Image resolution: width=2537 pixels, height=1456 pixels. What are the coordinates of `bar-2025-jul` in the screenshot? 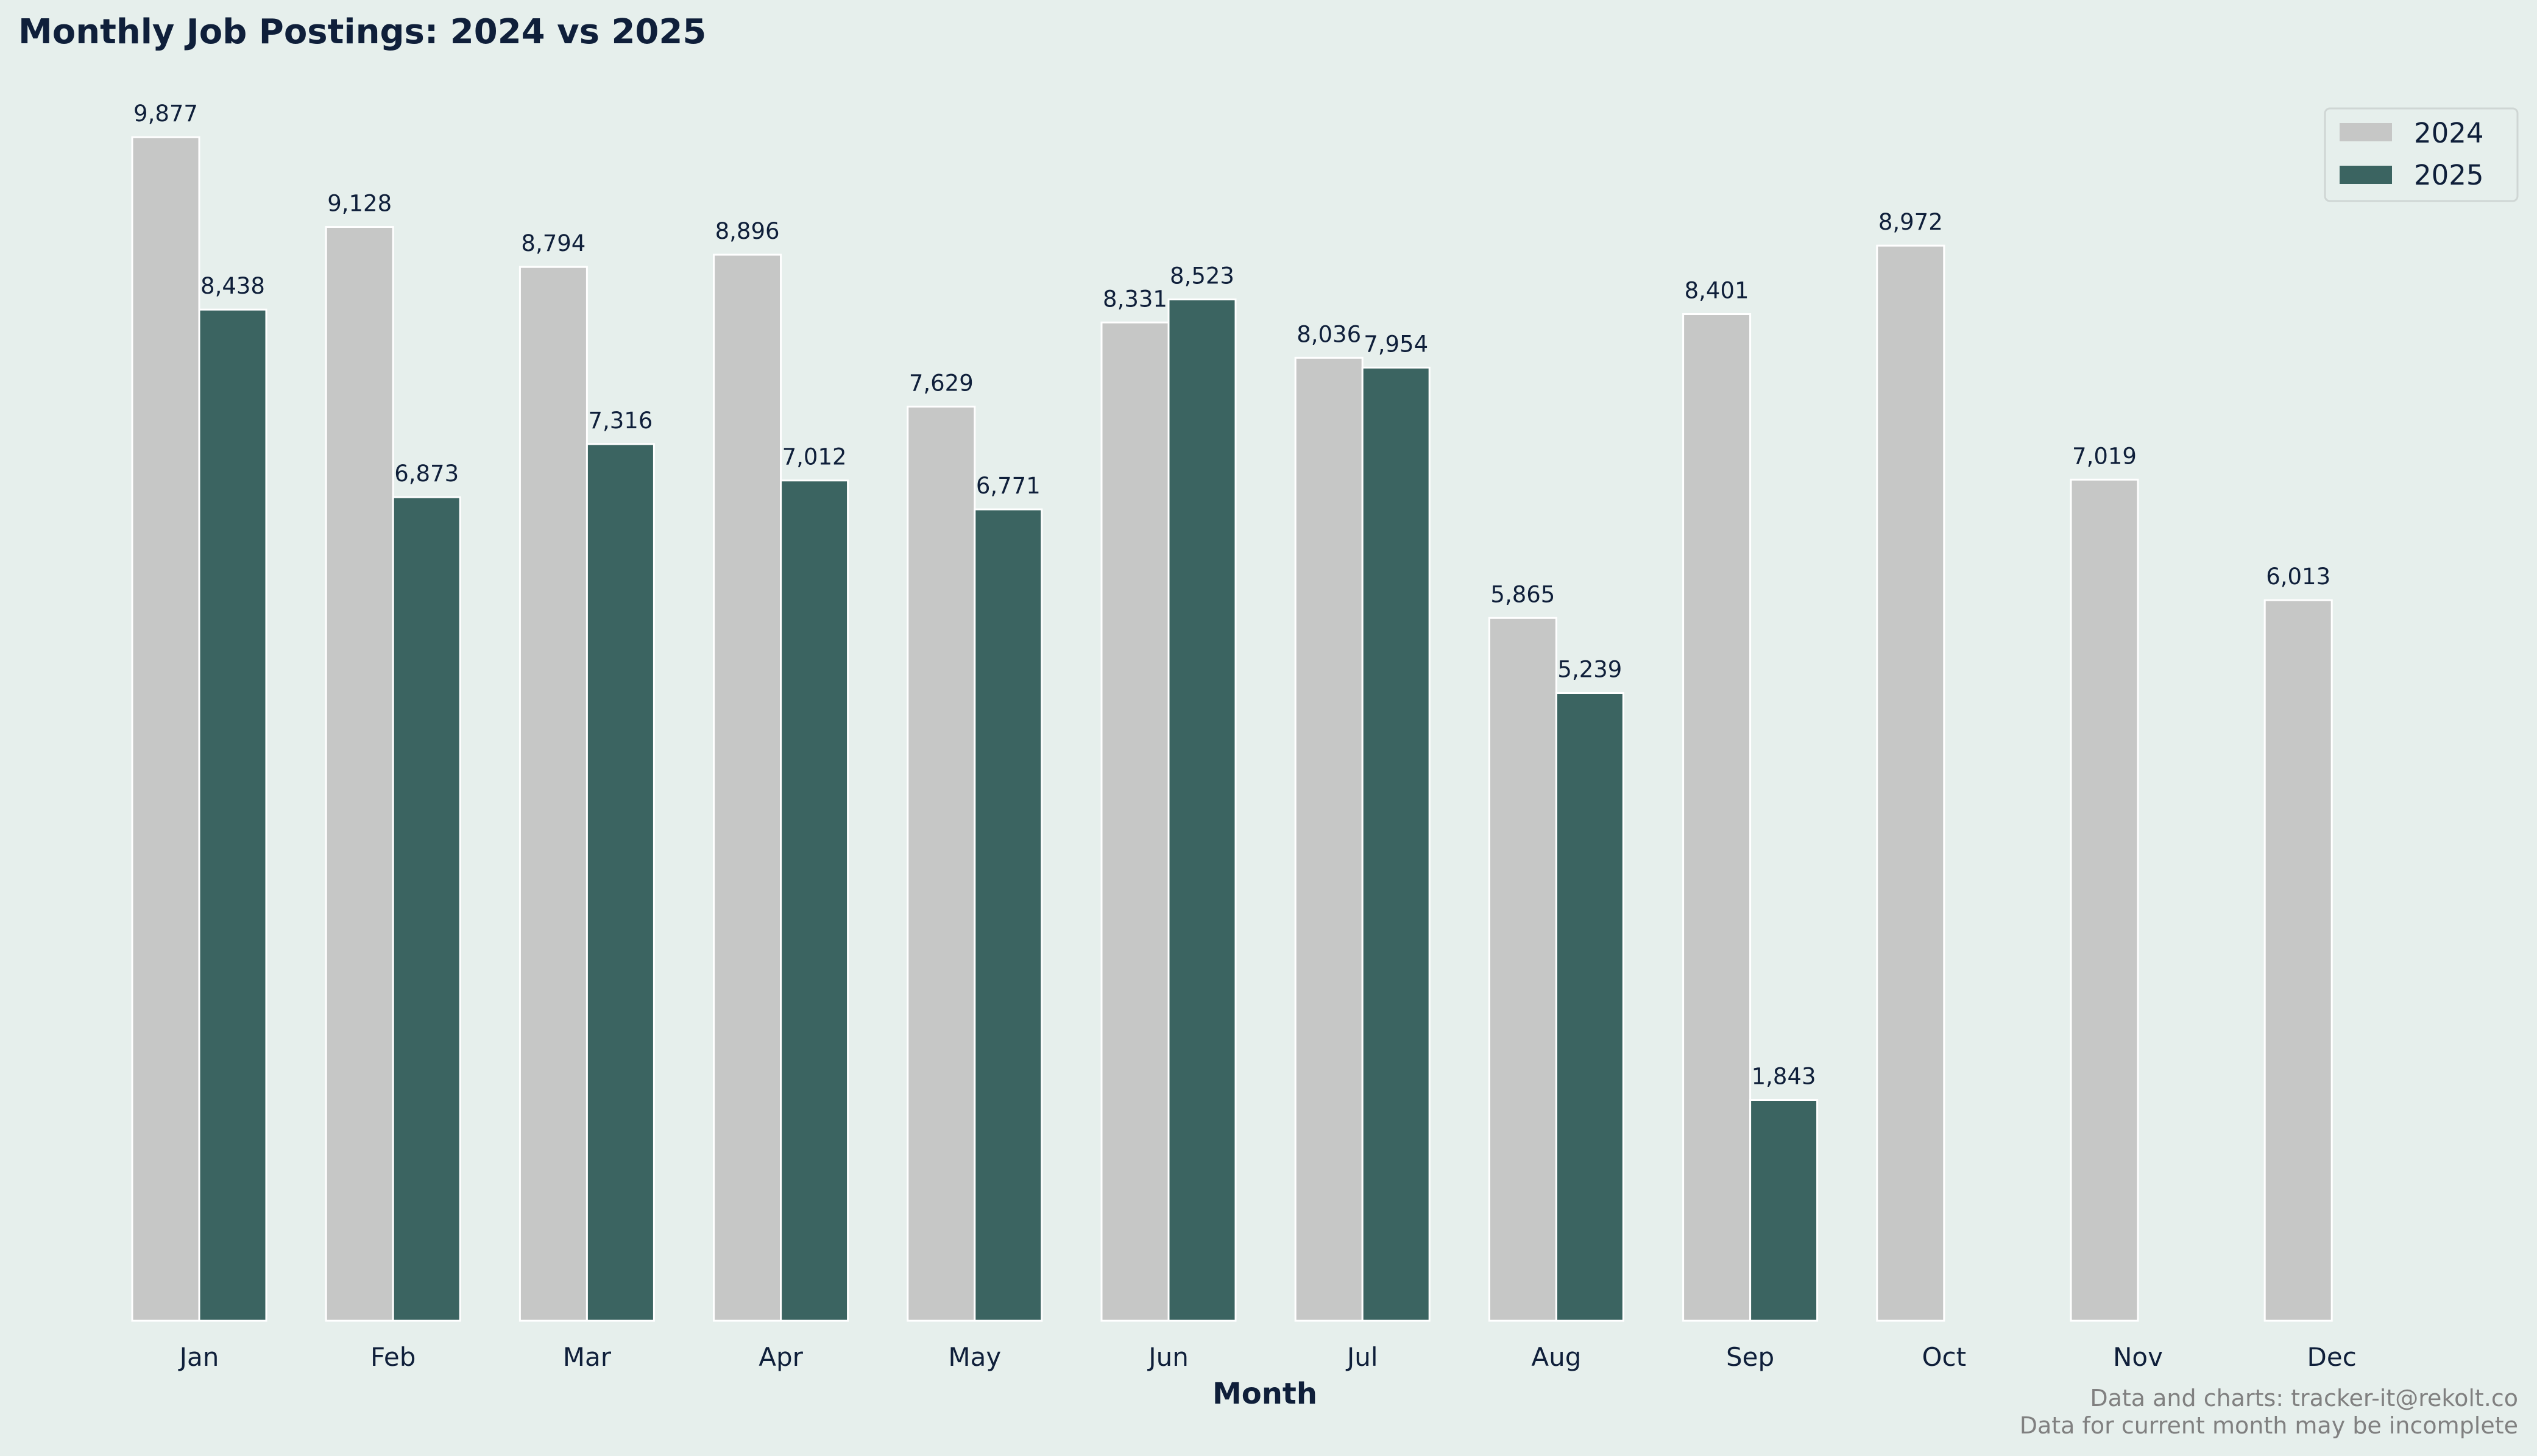 It's located at (1396, 844).